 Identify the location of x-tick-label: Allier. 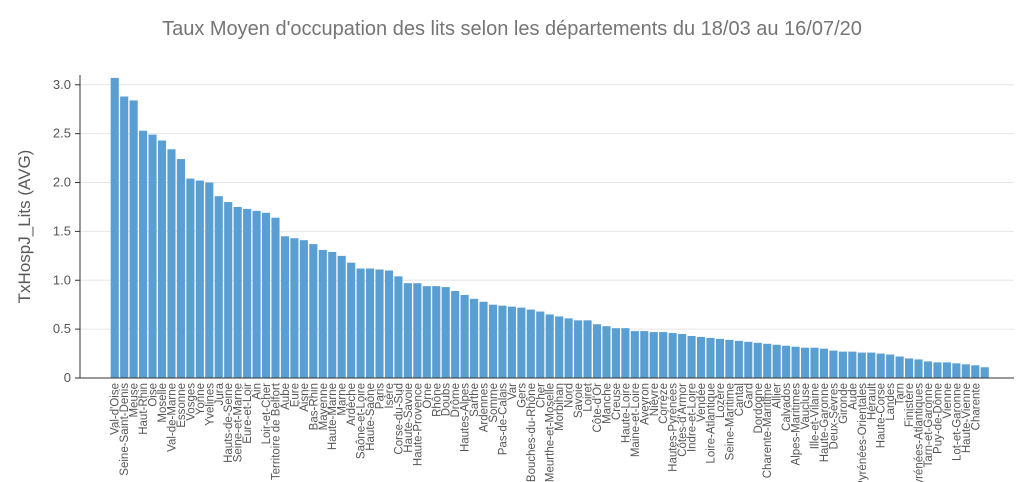
(778, 396).